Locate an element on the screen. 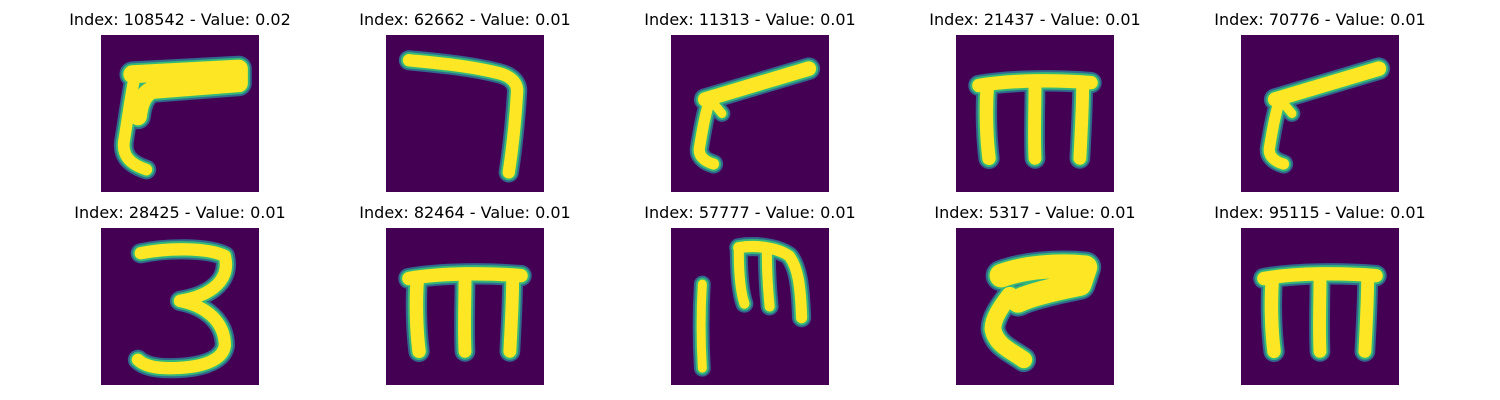  panel-title: Index: 11313 - Value: 0.01 is located at coordinates (750, 19).